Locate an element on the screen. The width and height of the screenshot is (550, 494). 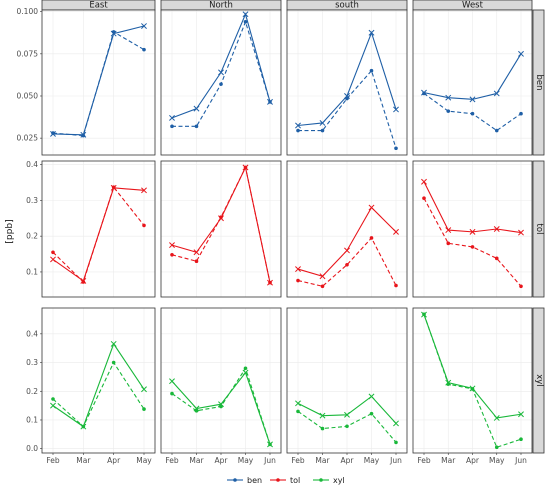
panel-tol-north is located at coordinates (221, 229).